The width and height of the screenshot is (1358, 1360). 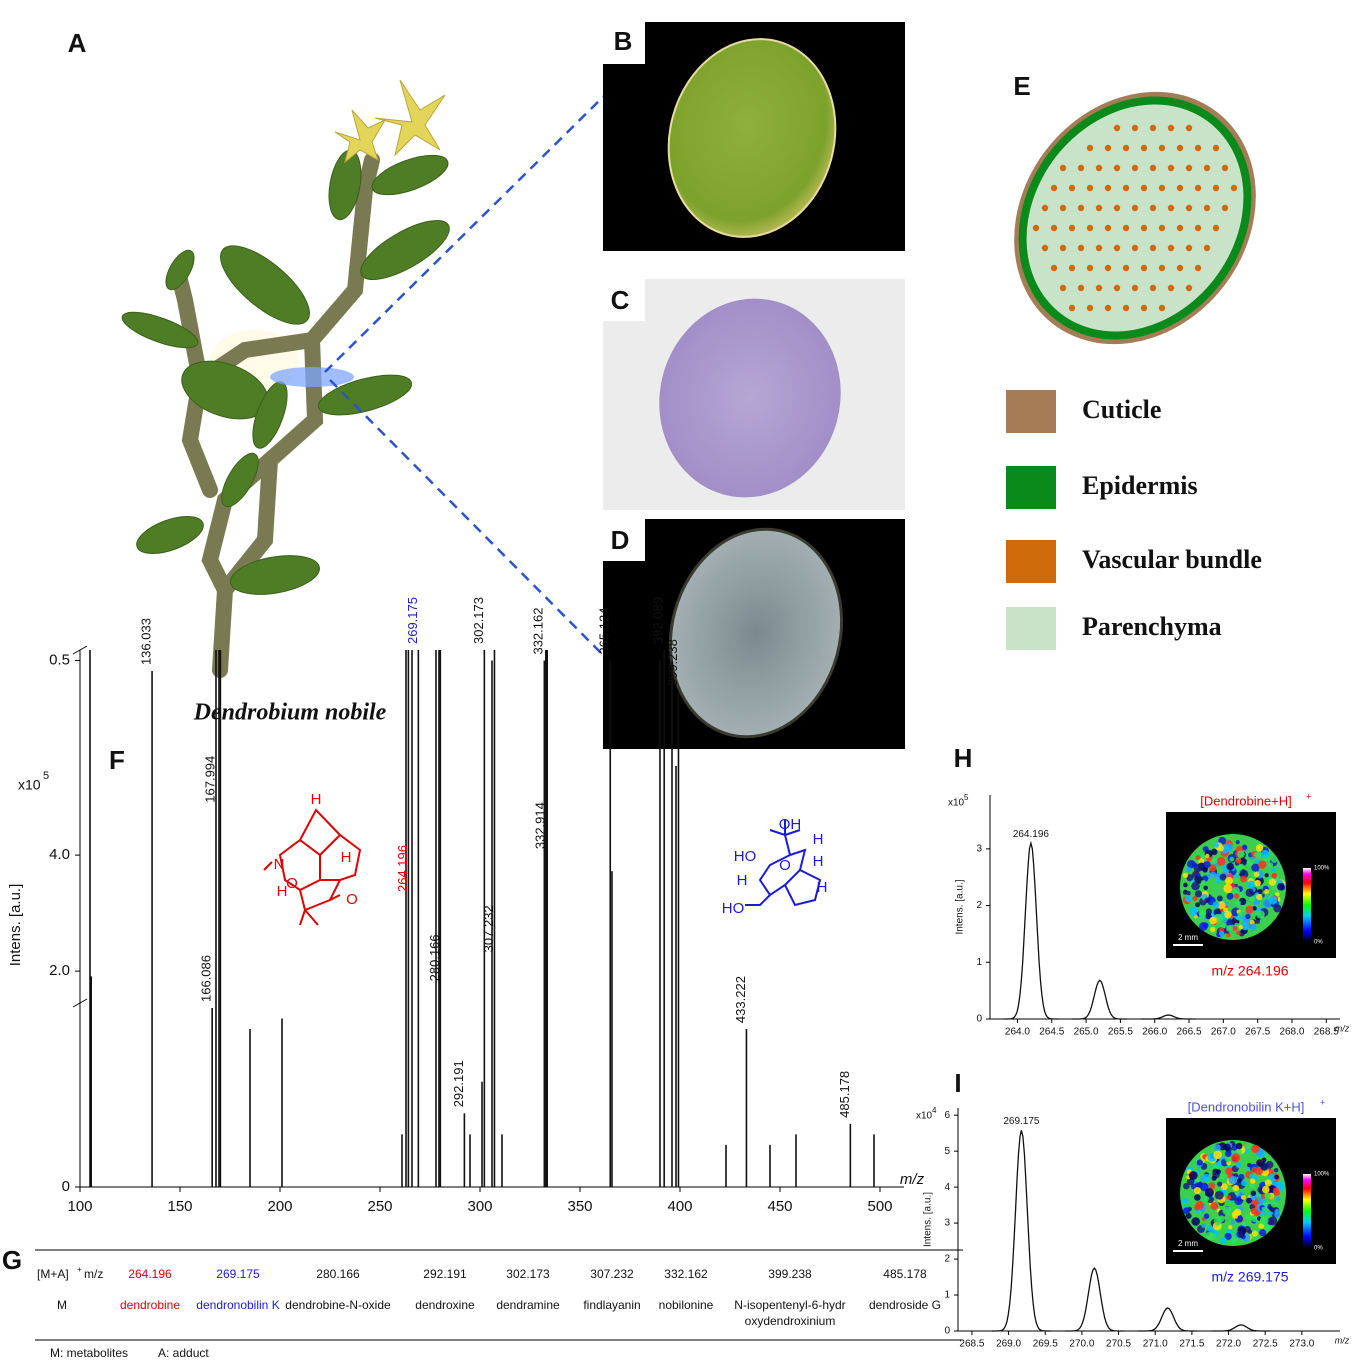 I want to click on x-tick-label: 269.0, so click(x=1008, y=1344).